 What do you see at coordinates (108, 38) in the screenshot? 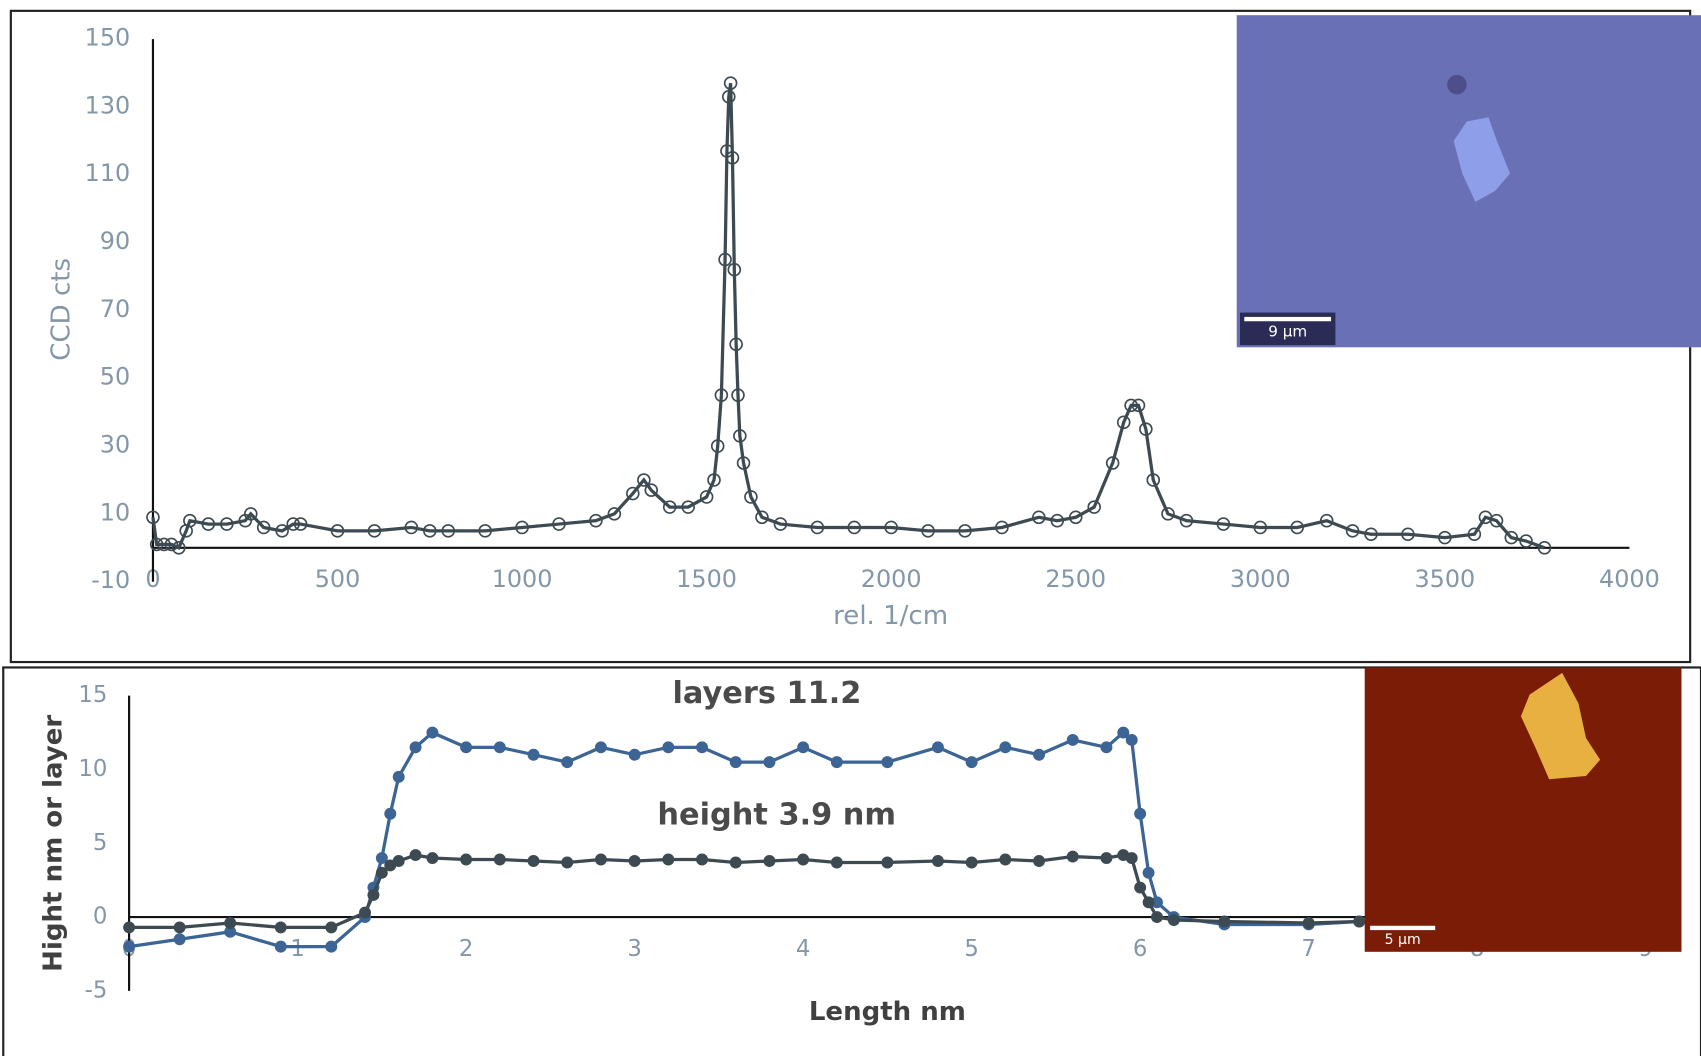
I see `y-tick-label: 150` at bounding box center [108, 38].